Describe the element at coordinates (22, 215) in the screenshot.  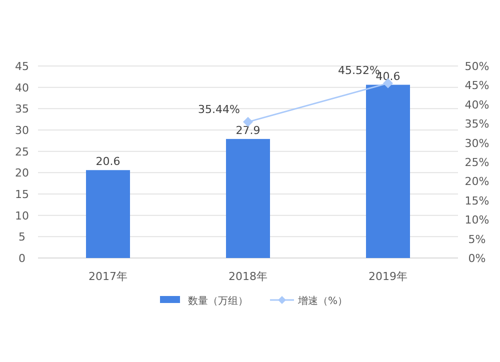
I see `y-tick-label: 10` at that location.